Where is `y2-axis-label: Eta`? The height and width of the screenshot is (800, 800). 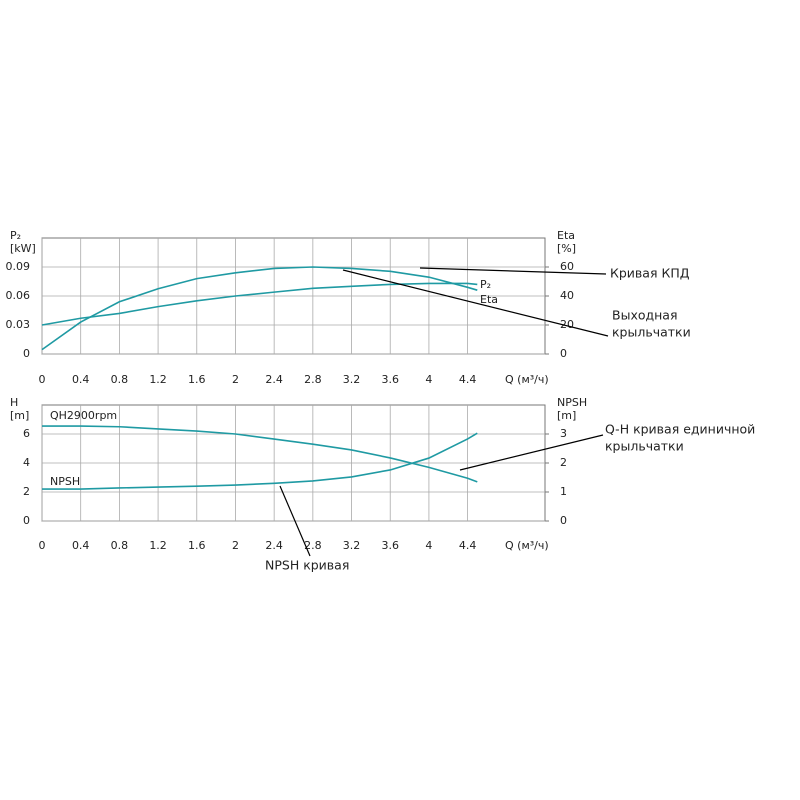 y2-axis-label: Eta is located at coordinates (566, 235).